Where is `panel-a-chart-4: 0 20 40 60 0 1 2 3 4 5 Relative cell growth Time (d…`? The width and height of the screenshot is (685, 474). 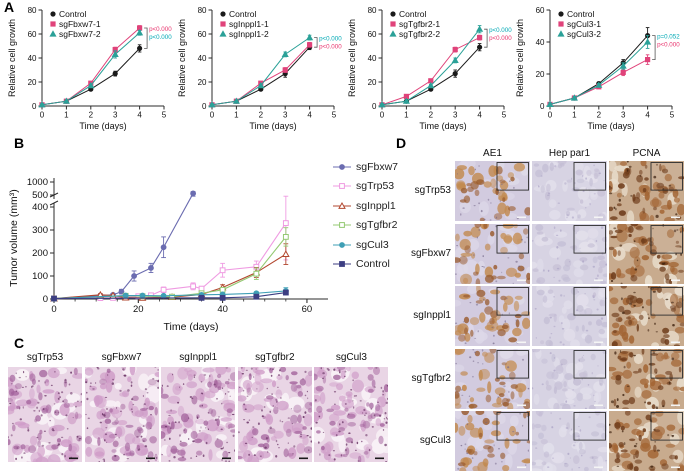 panel-a-chart-4: 0 20 40 60 0 1 2 3 4 5 Relative cell growth Time (d… is located at coordinates (599, 68).